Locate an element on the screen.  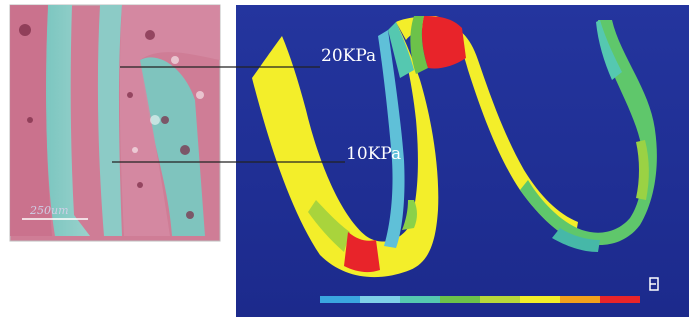
cartilage-band-left is located at coordinates (68, 120).